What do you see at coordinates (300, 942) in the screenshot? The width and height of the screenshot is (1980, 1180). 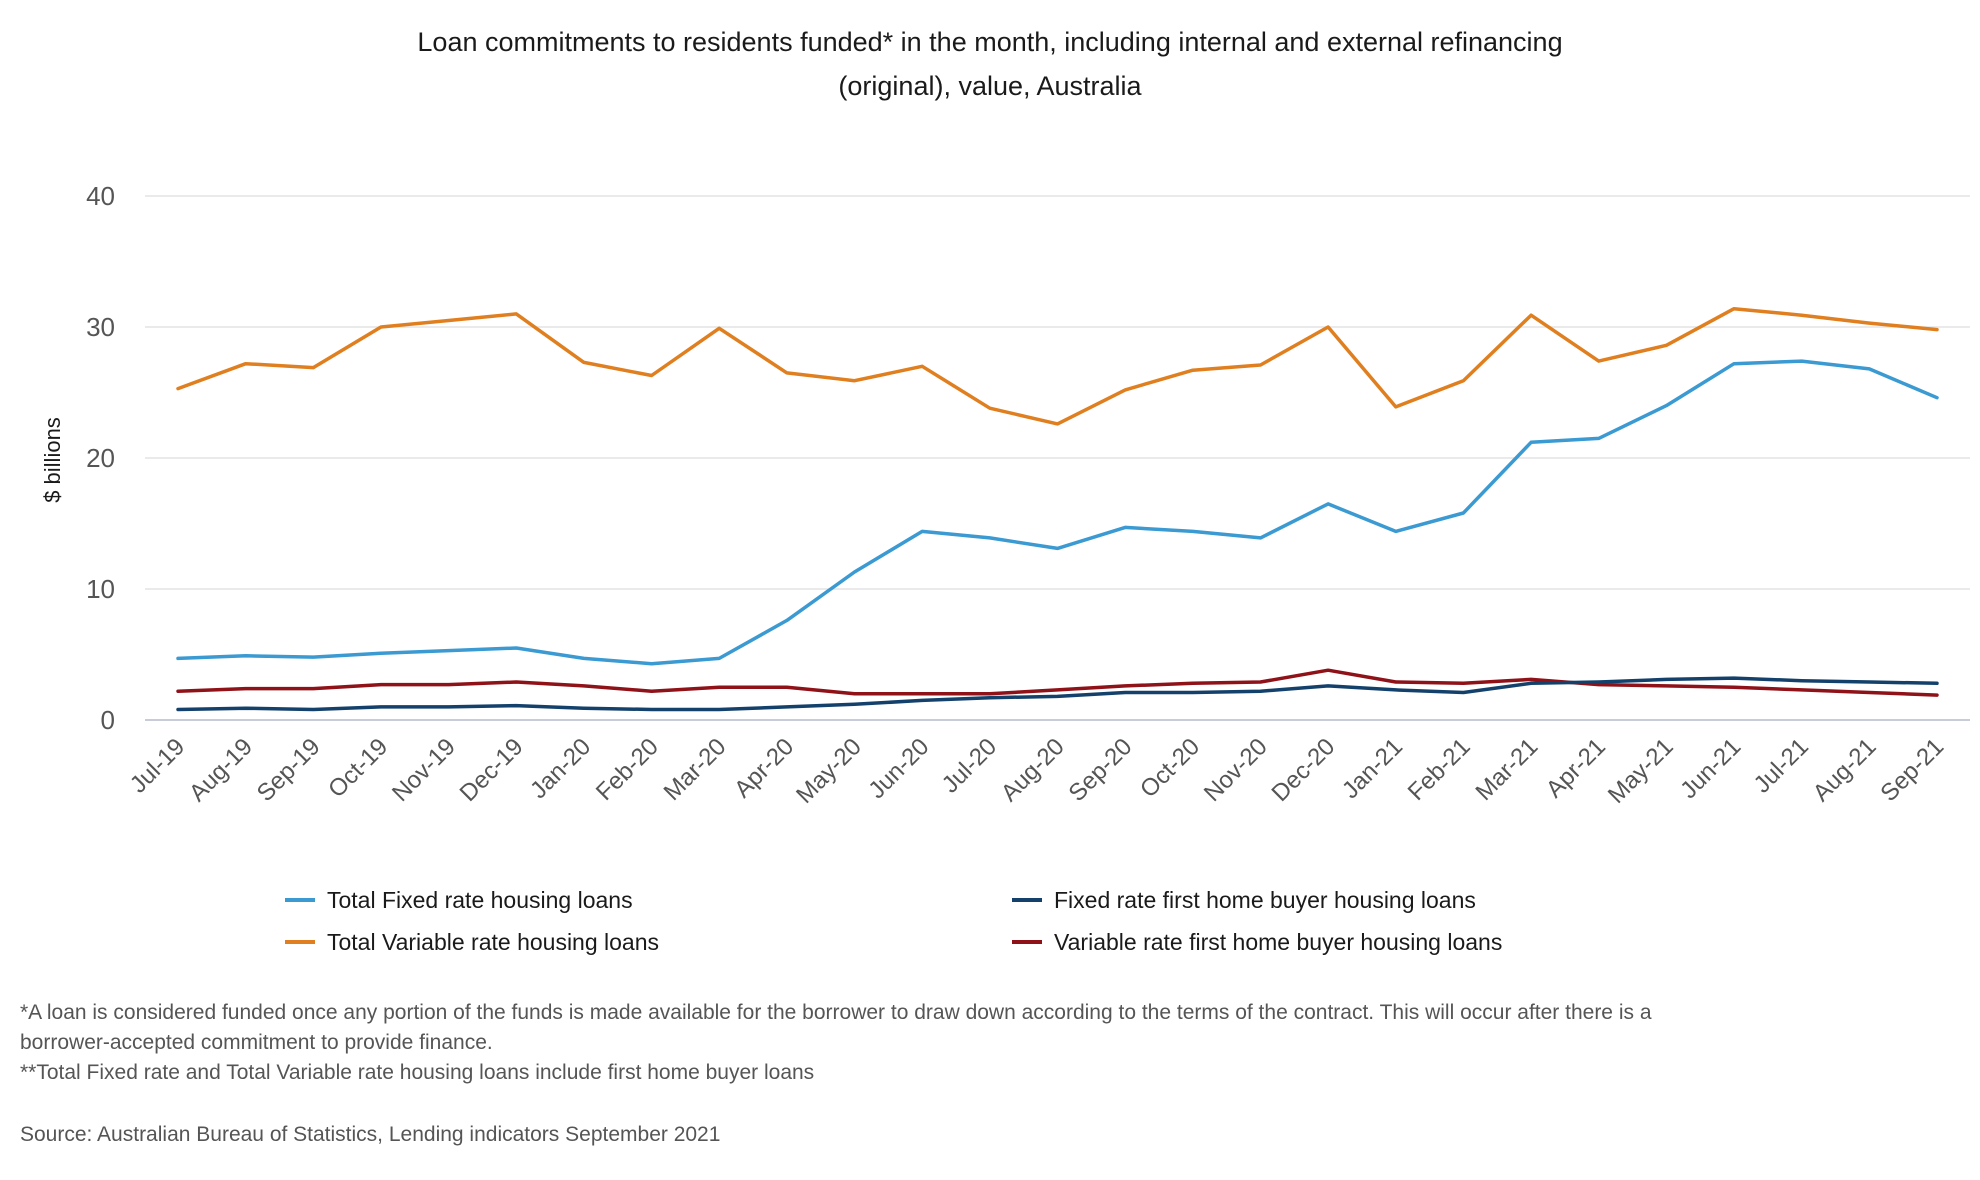 I see `legend-swatch-total-variable` at bounding box center [300, 942].